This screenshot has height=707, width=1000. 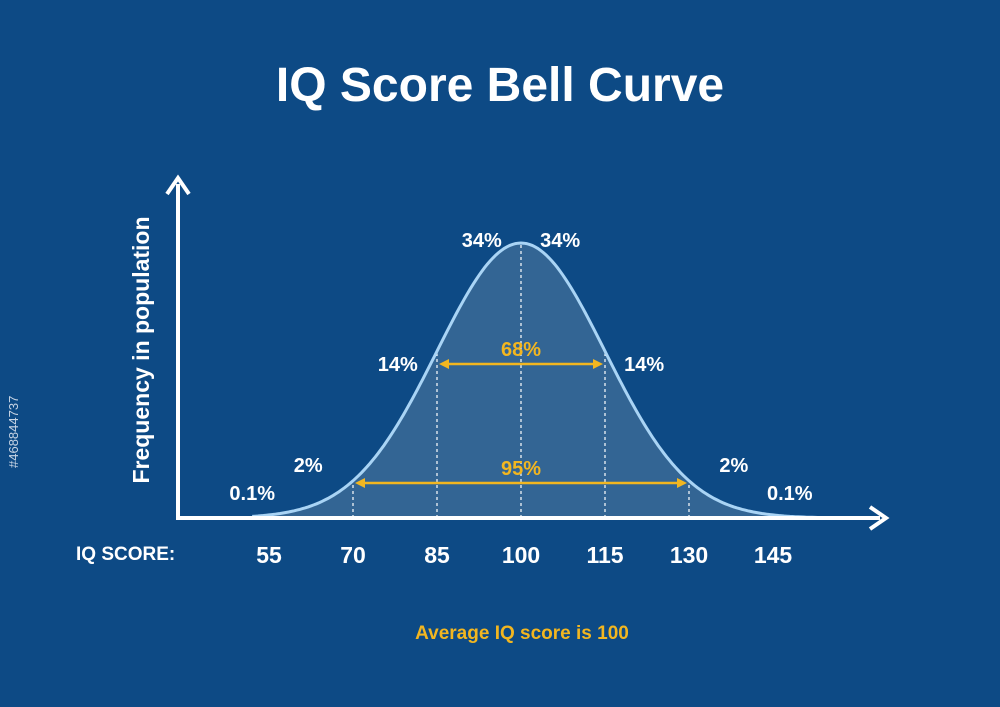 I want to click on range-arrow-68pct: 68%, so click(x=521, y=354).